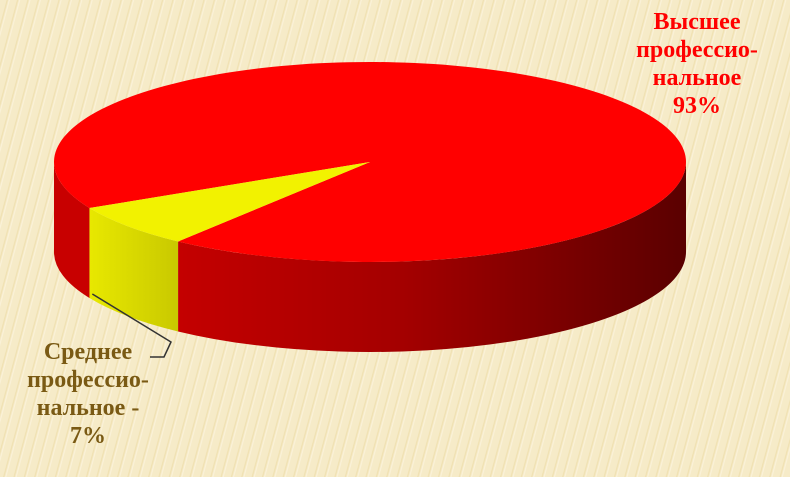  Describe the element at coordinates (229, 202) in the screenshot. I see `slice-mid-top` at that location.